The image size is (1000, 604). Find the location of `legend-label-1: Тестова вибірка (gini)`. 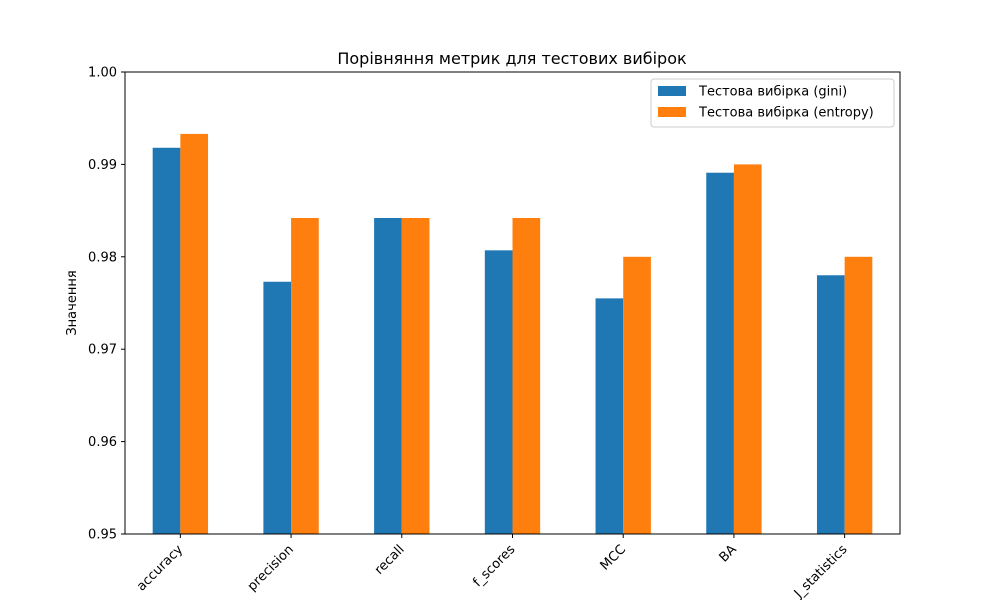

legend-label-1: Тестова вибірка (gini) is located at coordinates (772, 92).